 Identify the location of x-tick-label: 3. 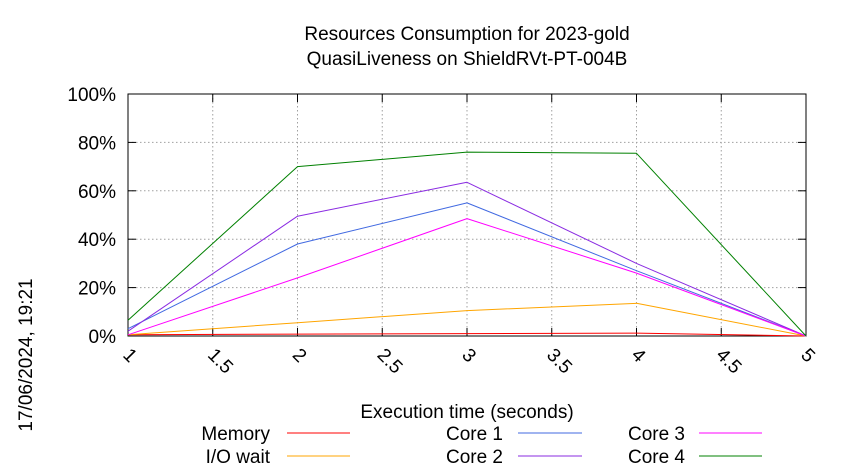
(468, 356).